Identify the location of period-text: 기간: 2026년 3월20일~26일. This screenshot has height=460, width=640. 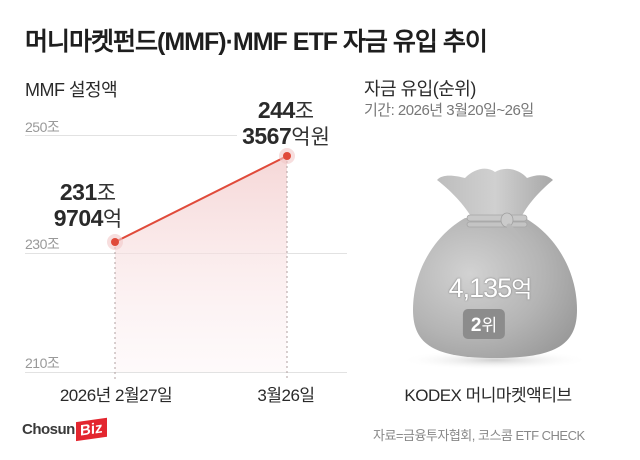
(449, 110).